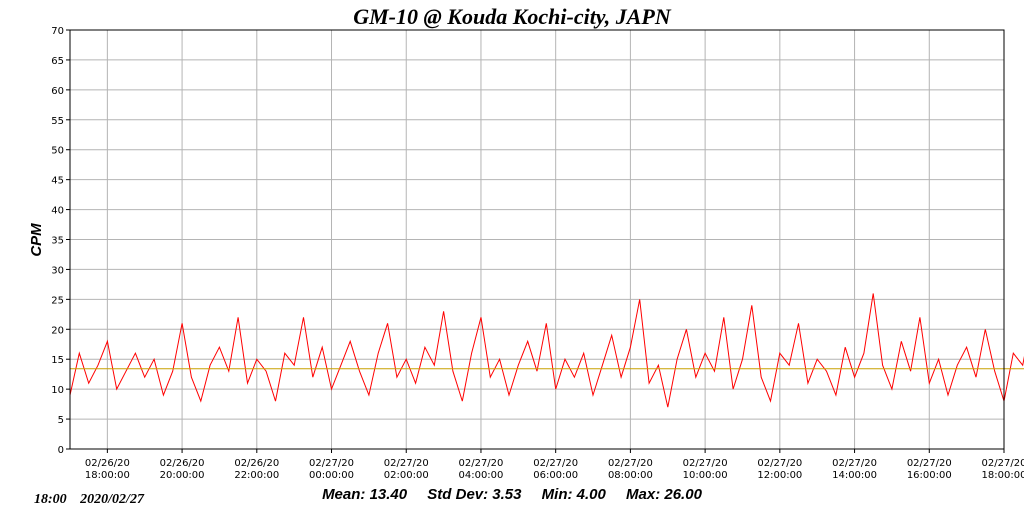  What do you see at coordinates (57, 211) in the screenshot?
I see `y-tick-label: 40` at bounding box center [57, 211].